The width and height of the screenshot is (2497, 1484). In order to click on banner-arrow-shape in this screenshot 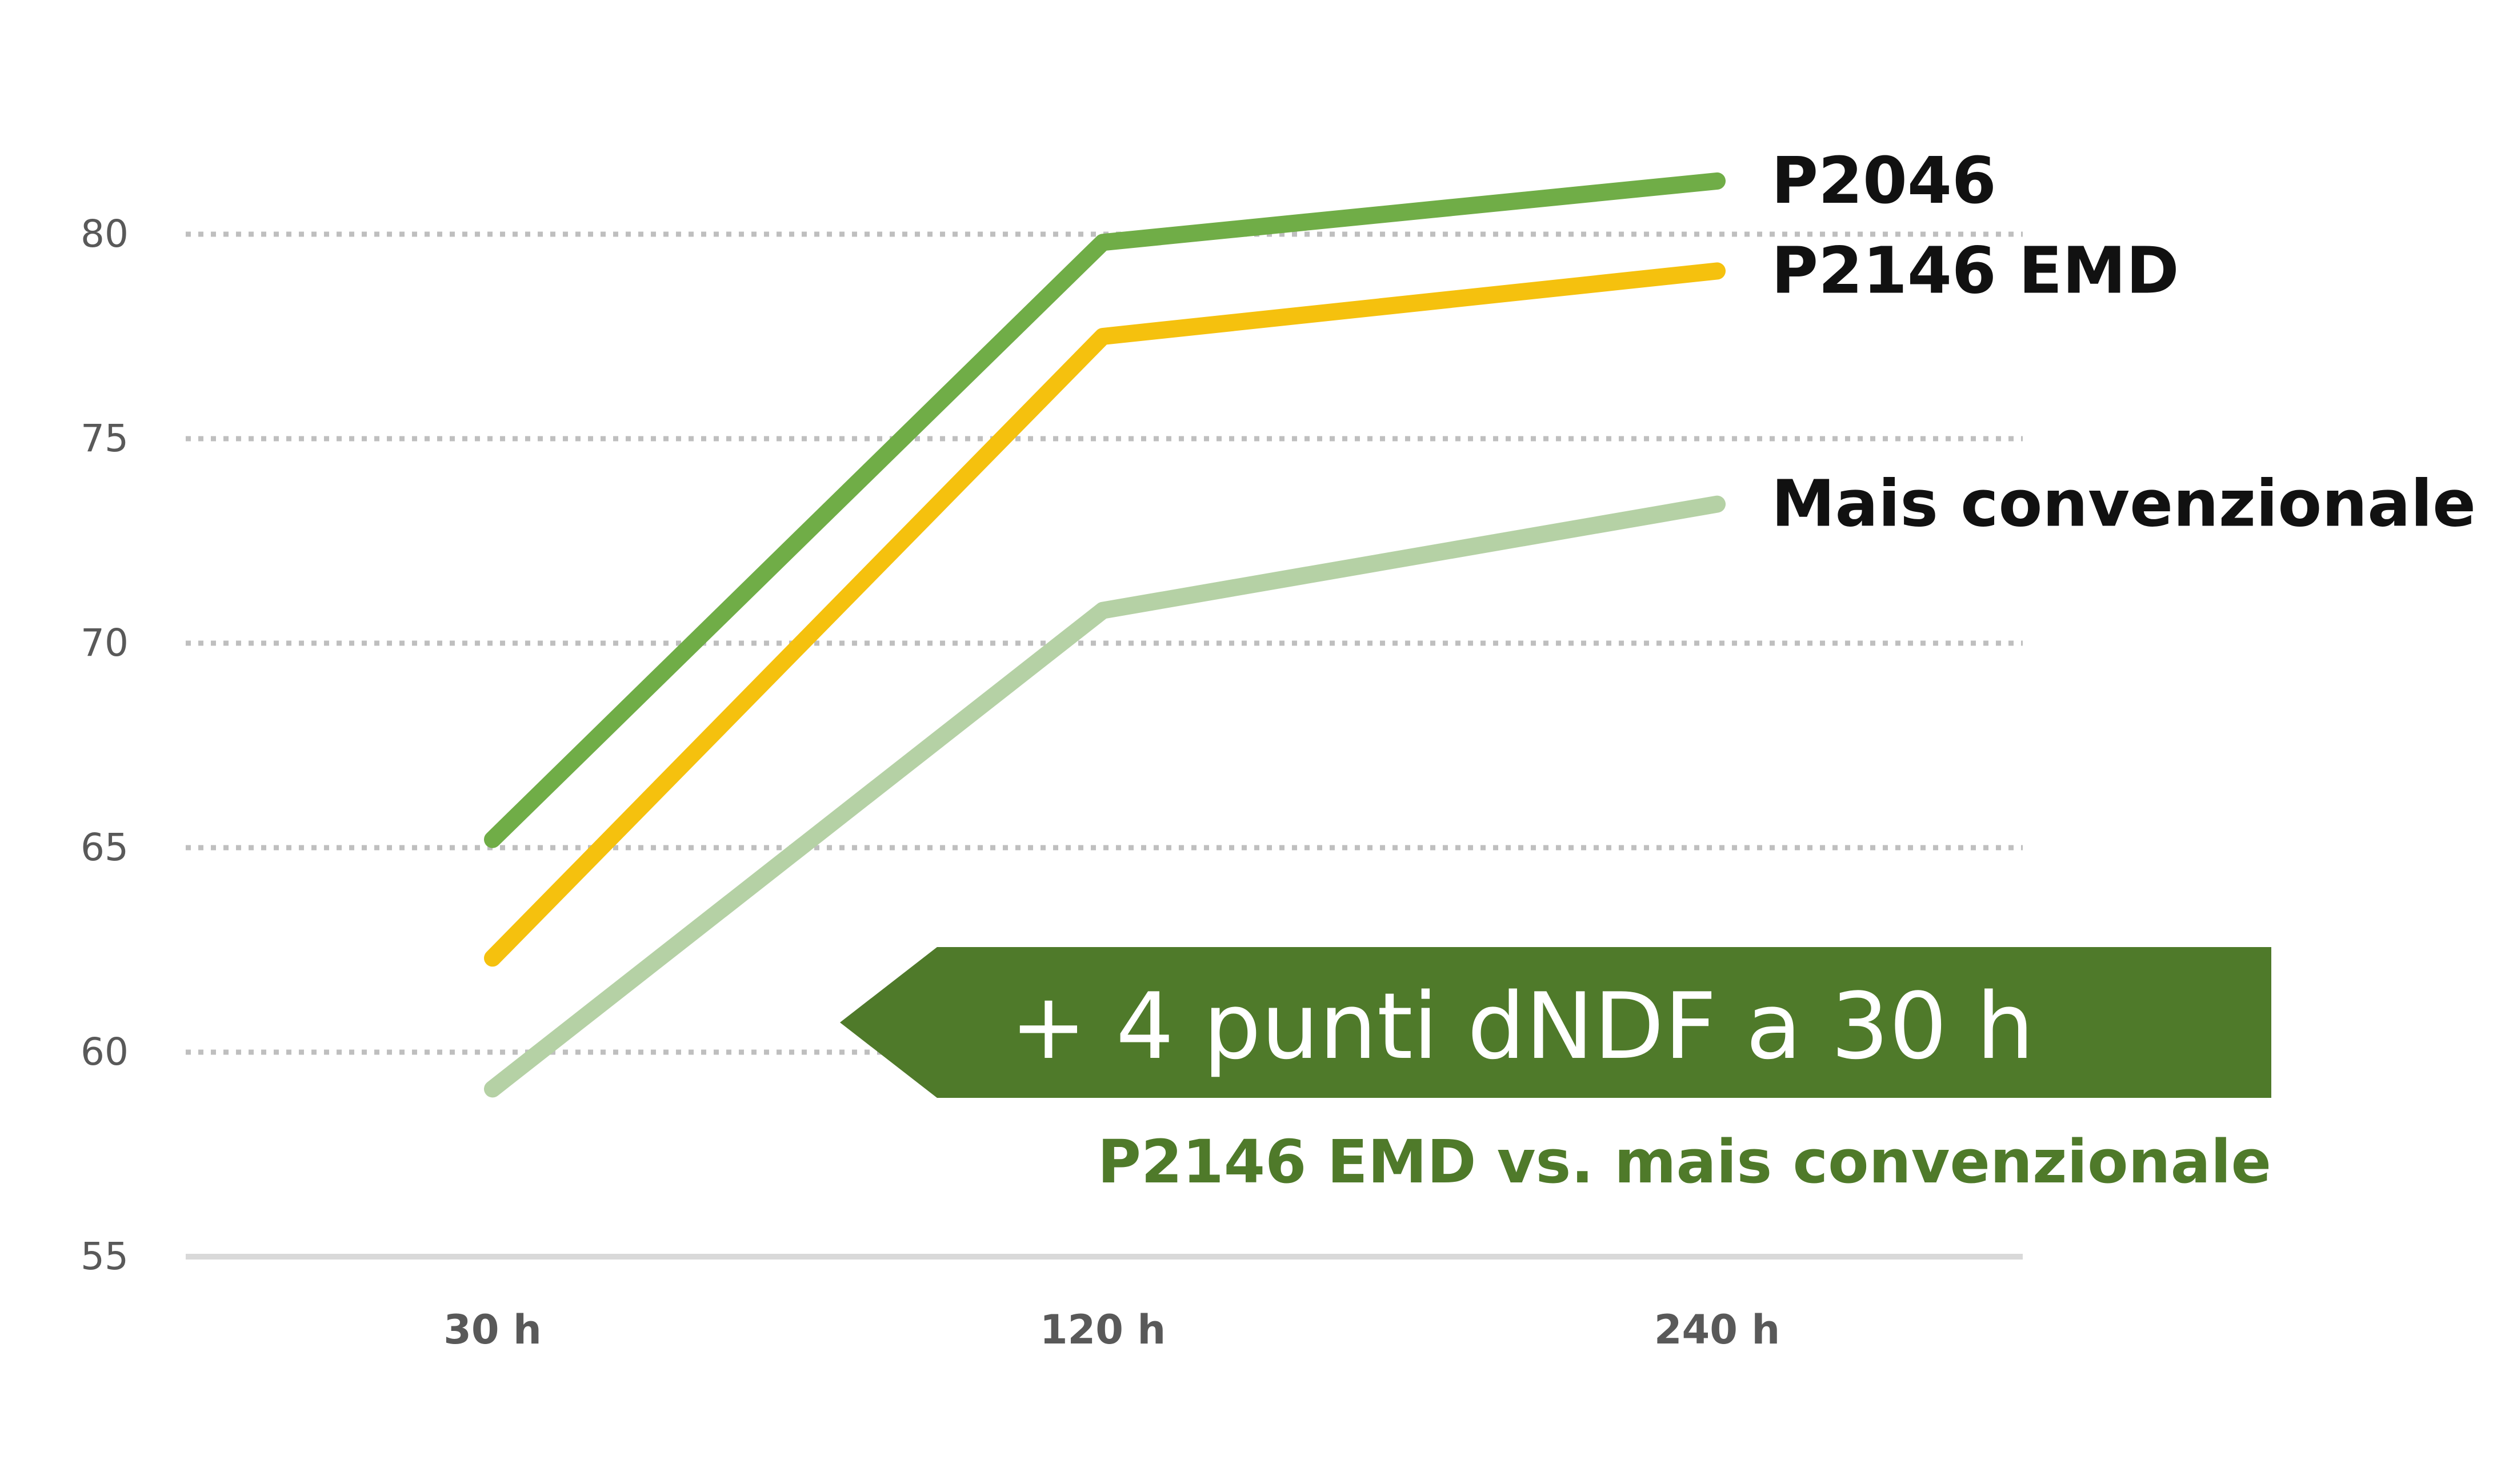, I will do `click(1556, 1023)`.